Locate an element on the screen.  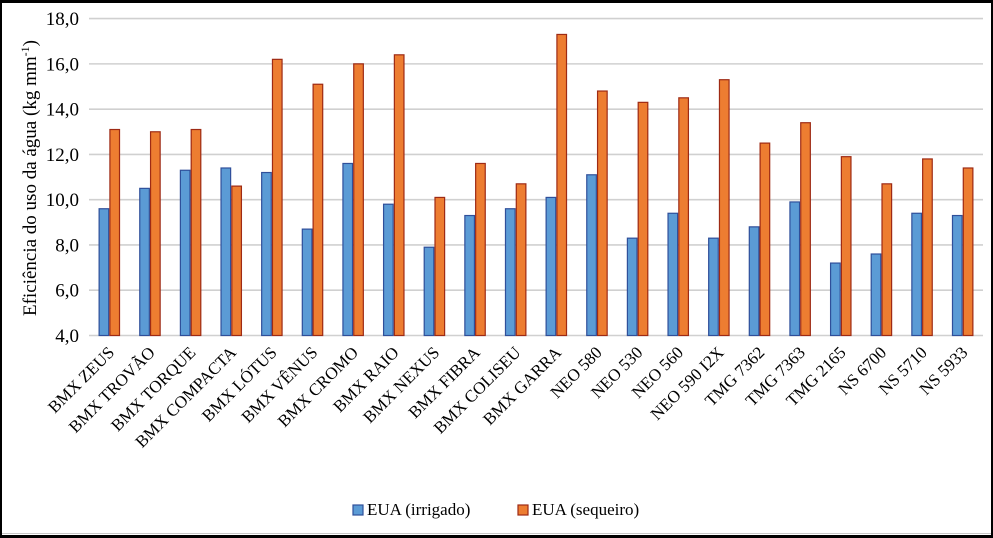
y-tick-label: 6,0 is located at coordinates (67, 291).